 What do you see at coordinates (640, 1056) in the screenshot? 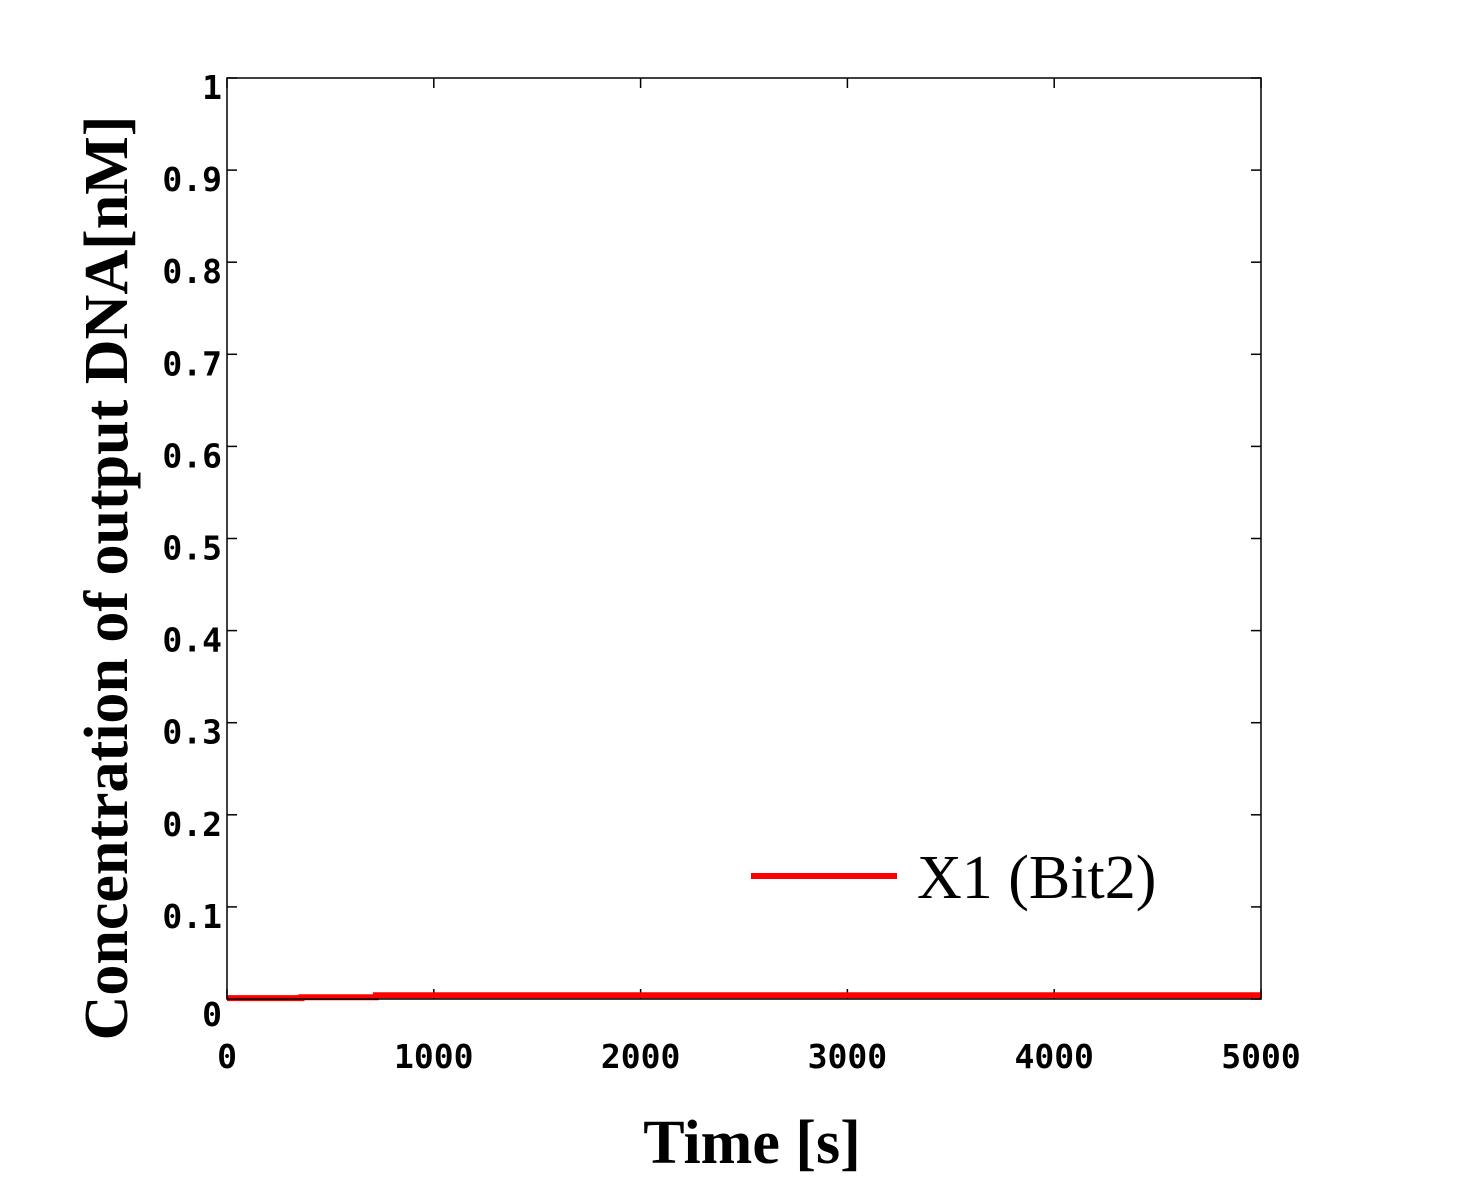
I see `x-tick-label: 2000` at bounding box center [640, 1056].